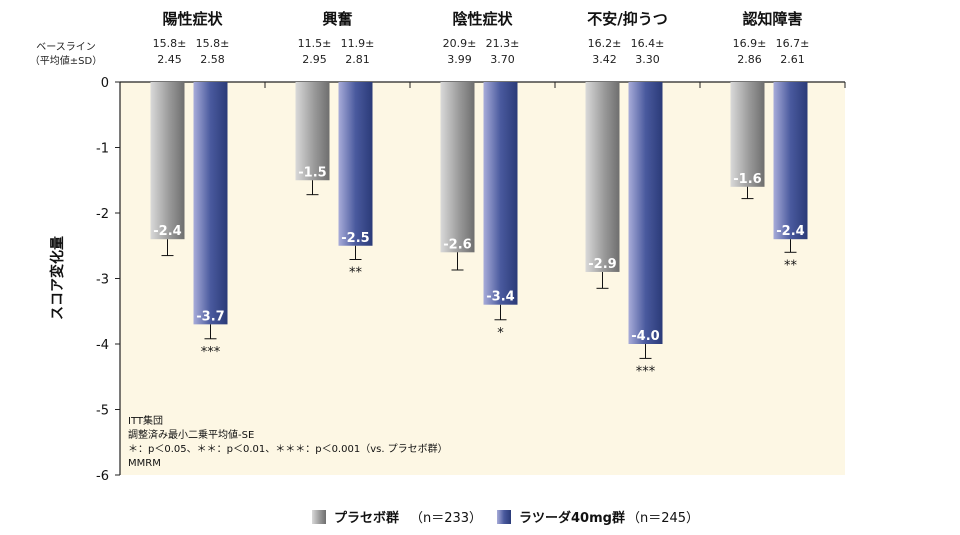  Describe the element at coordinates (503, 43) in the screenshot. I see `baseline-mean: 21.3±` at that location.